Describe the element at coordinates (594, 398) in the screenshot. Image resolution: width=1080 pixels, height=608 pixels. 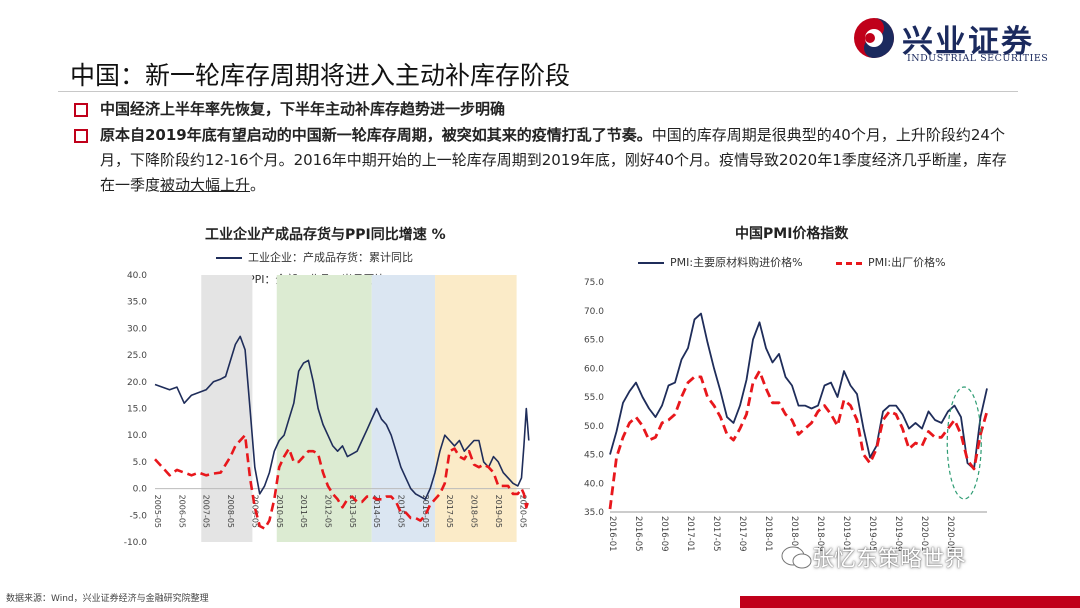
I see `y-tick-label: 55.0` at that location.